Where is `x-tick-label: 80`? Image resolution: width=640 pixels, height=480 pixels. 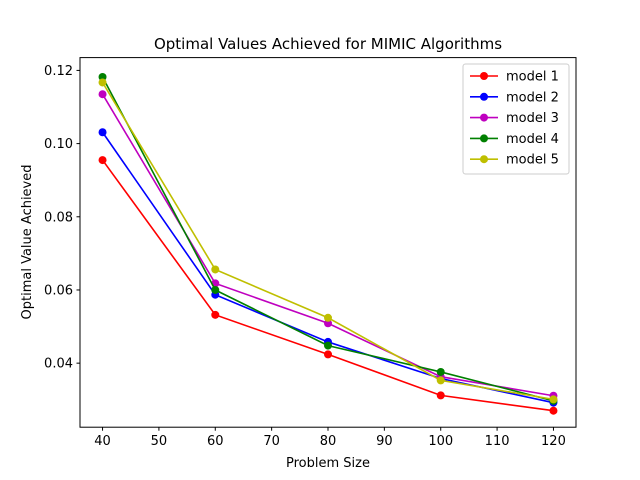 x-tick-label: 80 is located at coordinates (328, 441).